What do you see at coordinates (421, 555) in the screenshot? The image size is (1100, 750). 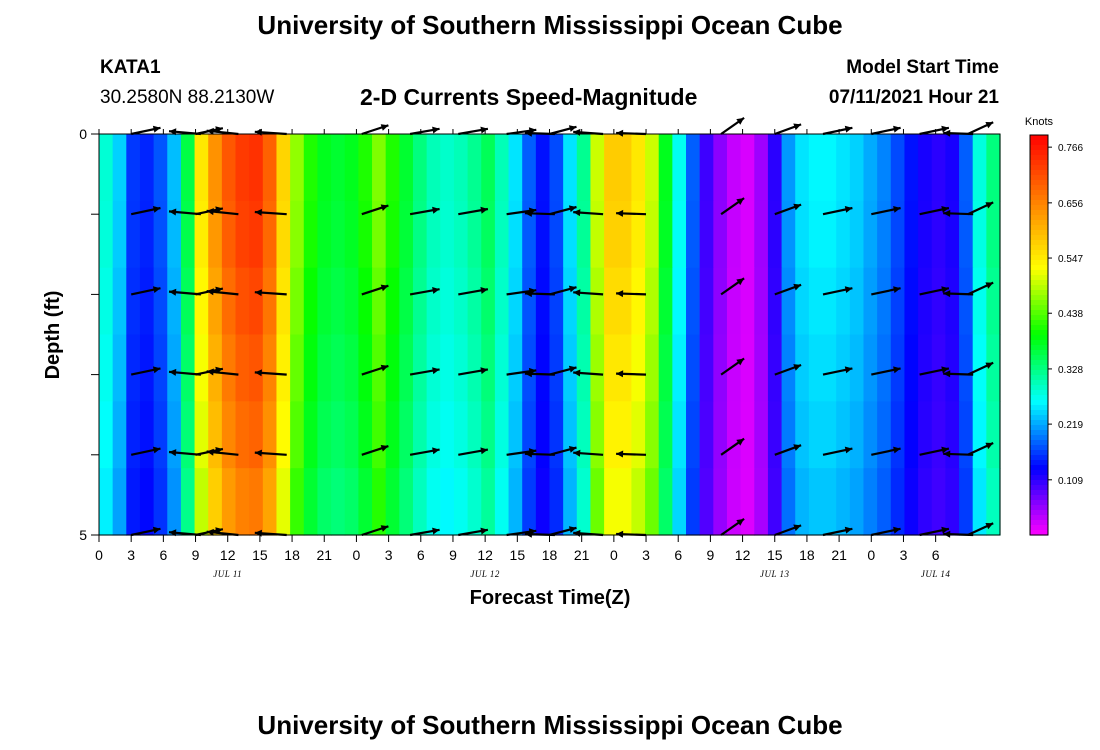 I see `x-tick-label: 6` at bounding box center [421, 555].